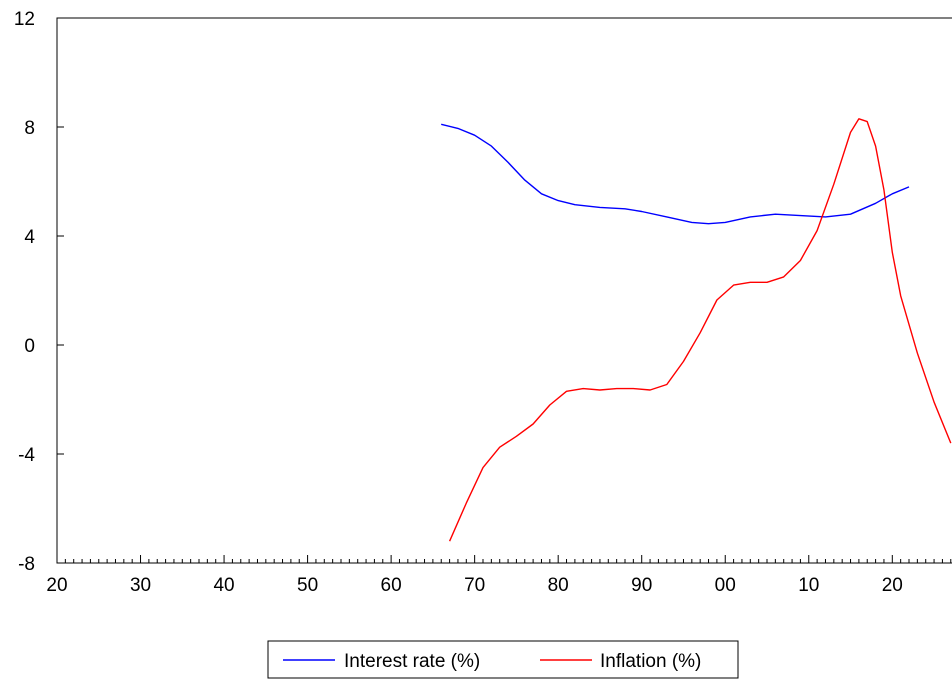 This screenshot has height=680, width=952. What do you see at coordinates (24, 19) in the screenshot?
I see `y-tick-label: 12` at bounding box center [24, 19].